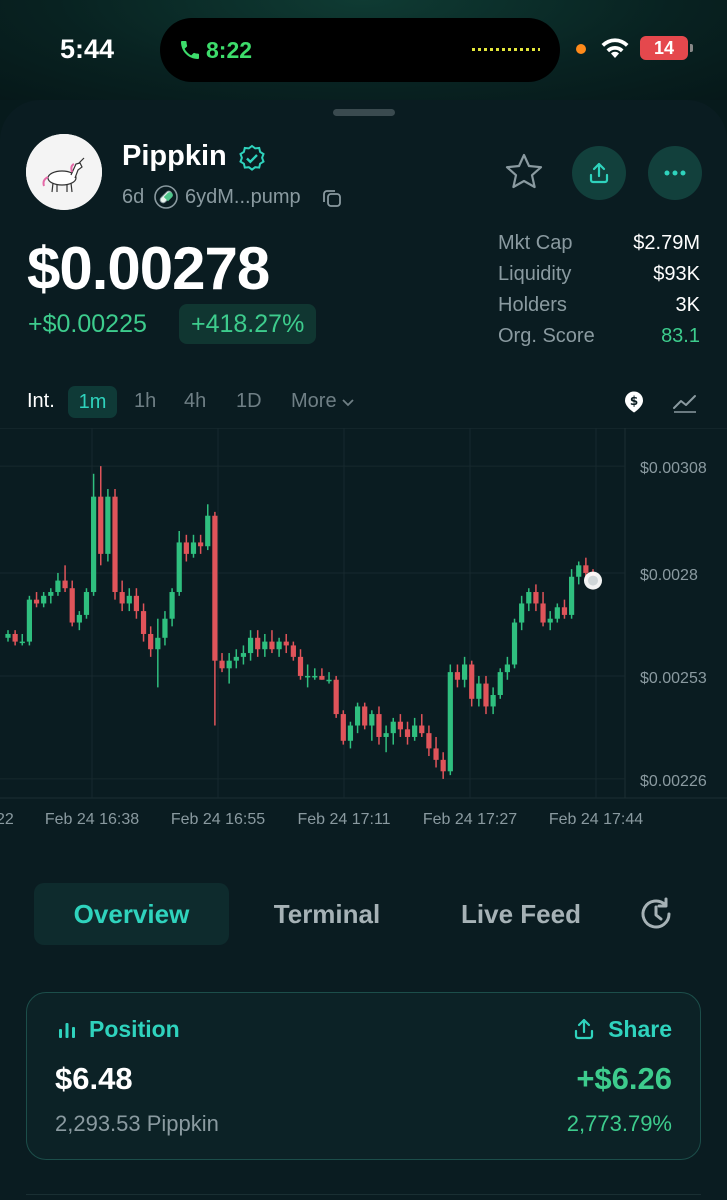  Describe the element at coordinates (94, 1078) in the screenshot. I see `position-value: $6.48` at that location.